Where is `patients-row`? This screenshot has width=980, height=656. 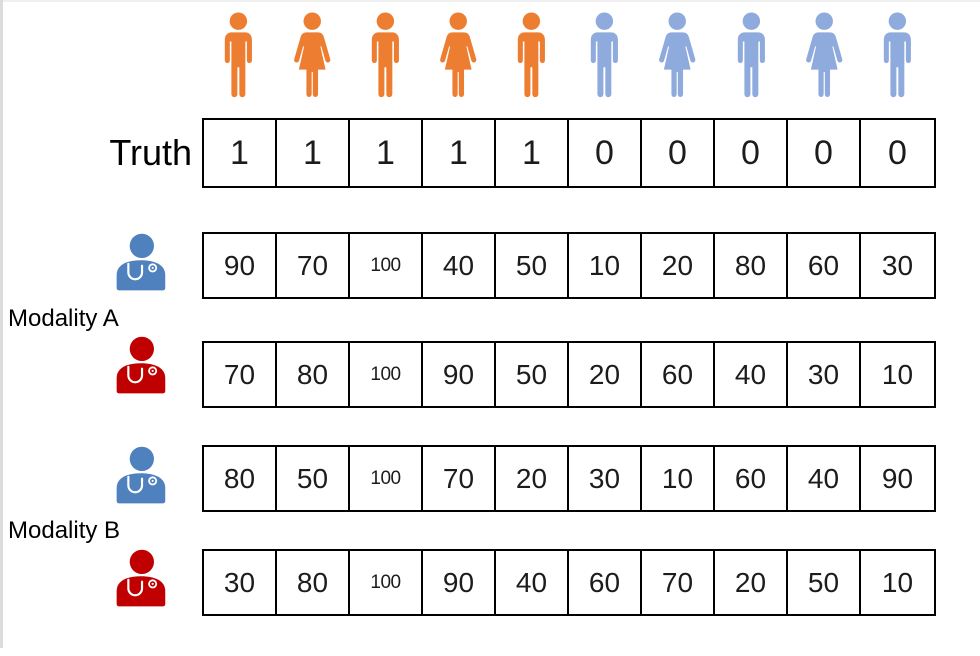 patients-row is located at coordinates (568, 56).